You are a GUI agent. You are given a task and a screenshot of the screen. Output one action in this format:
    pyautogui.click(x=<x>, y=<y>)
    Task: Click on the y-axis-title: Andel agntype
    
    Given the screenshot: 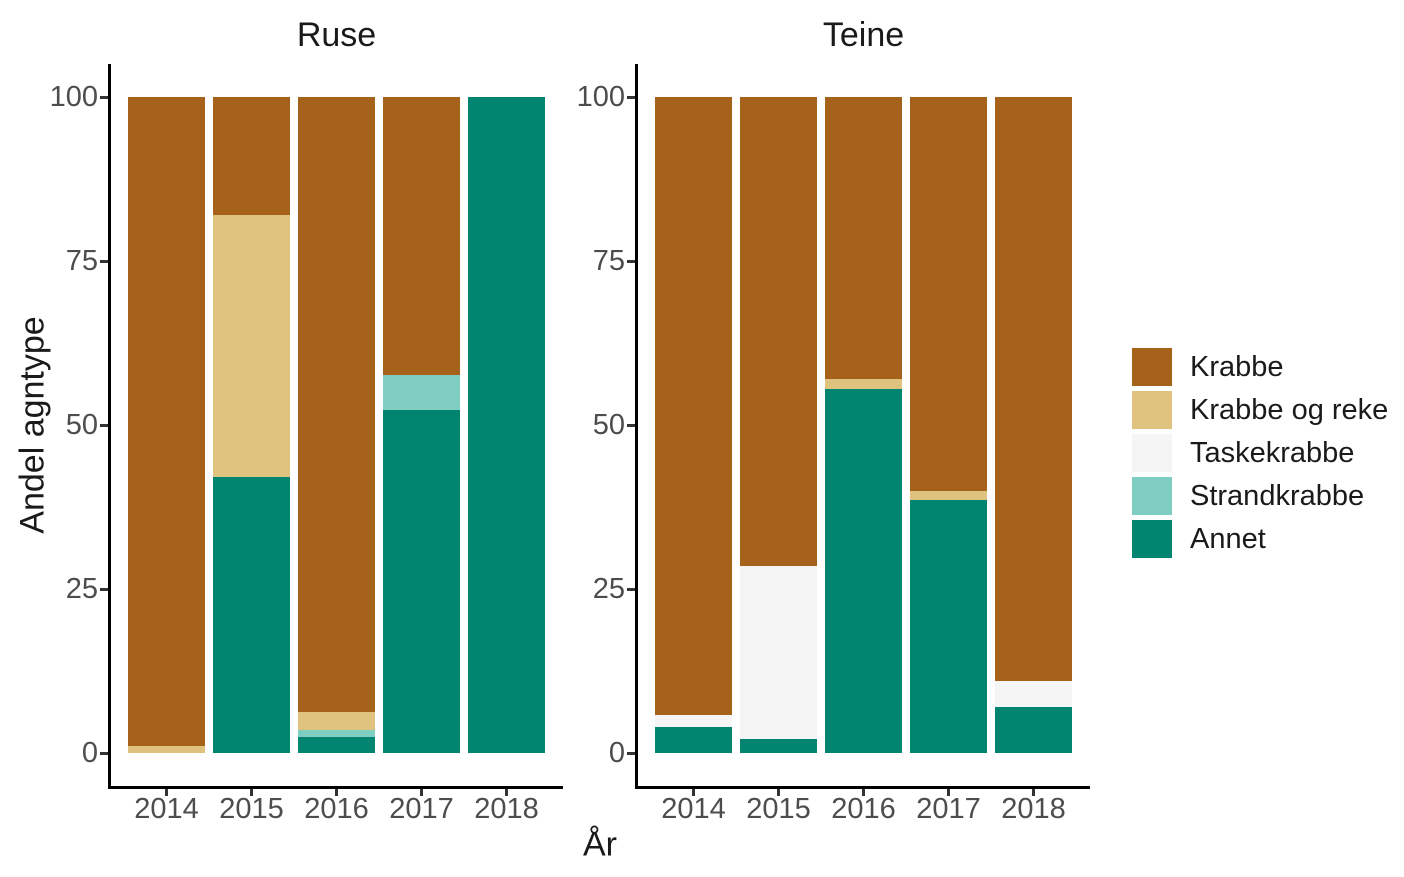 What is the action you would take?
    pyautogui.click(x=32, y=425)
    